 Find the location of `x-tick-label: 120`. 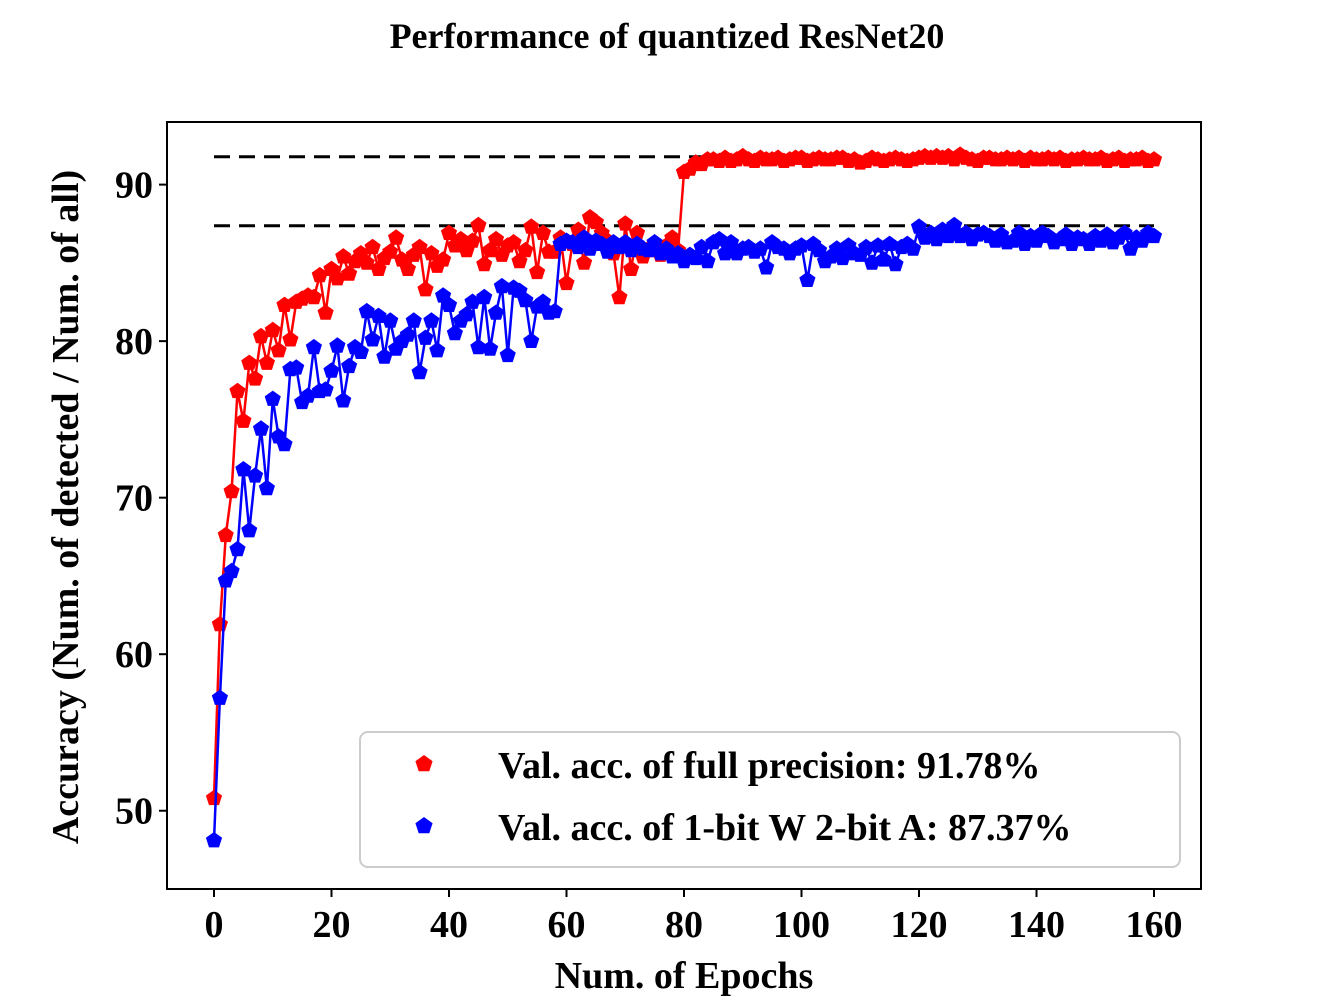

x-tick-label: 120 is located at coordinates (919, 925).